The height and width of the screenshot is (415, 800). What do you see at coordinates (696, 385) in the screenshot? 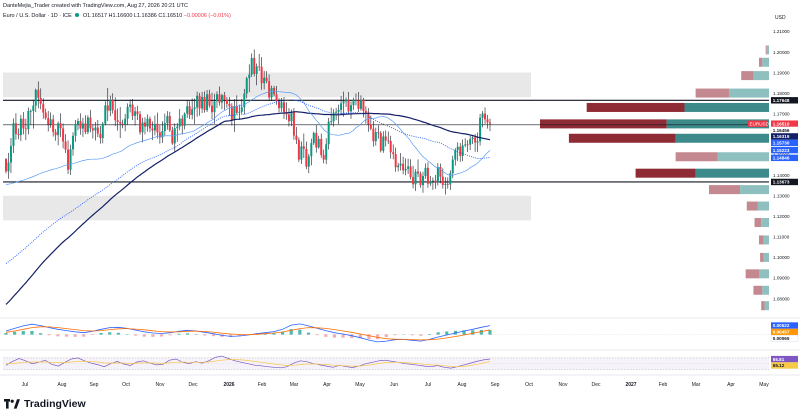
I see `x-tick-label: Mar` at bounding box center [696, 385].